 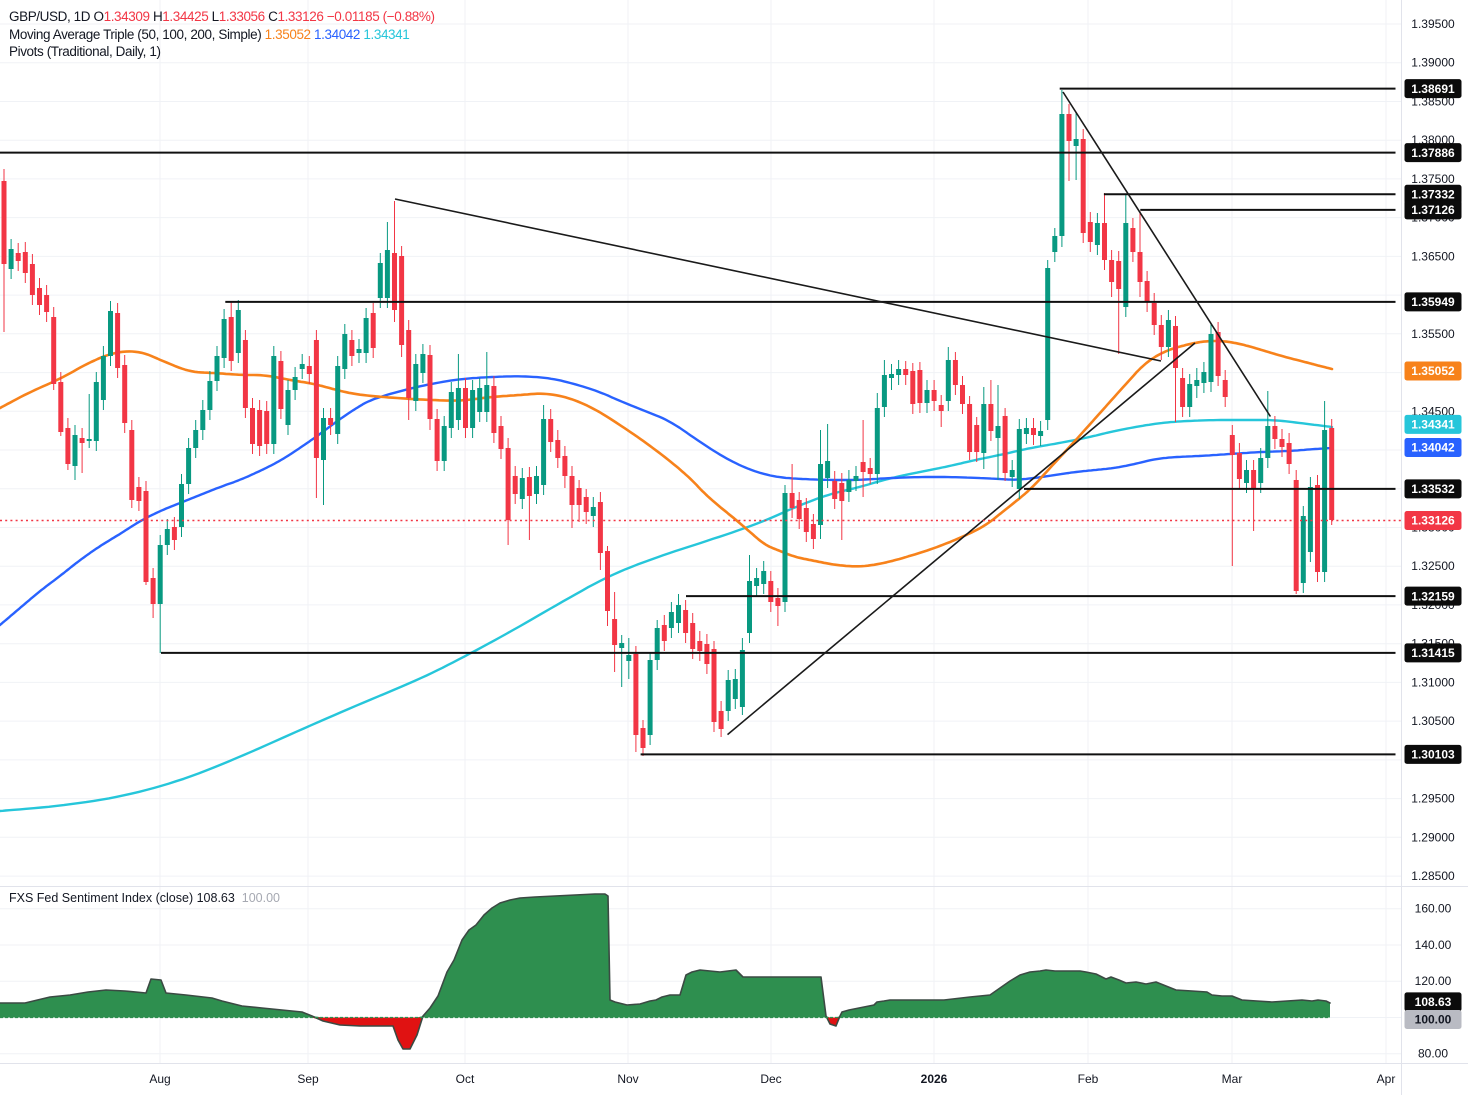 What do you see at coordinates (1433, 653) in the screenshot?
I see `svg-text: 1.31415` at bounding box center [1433, 653].